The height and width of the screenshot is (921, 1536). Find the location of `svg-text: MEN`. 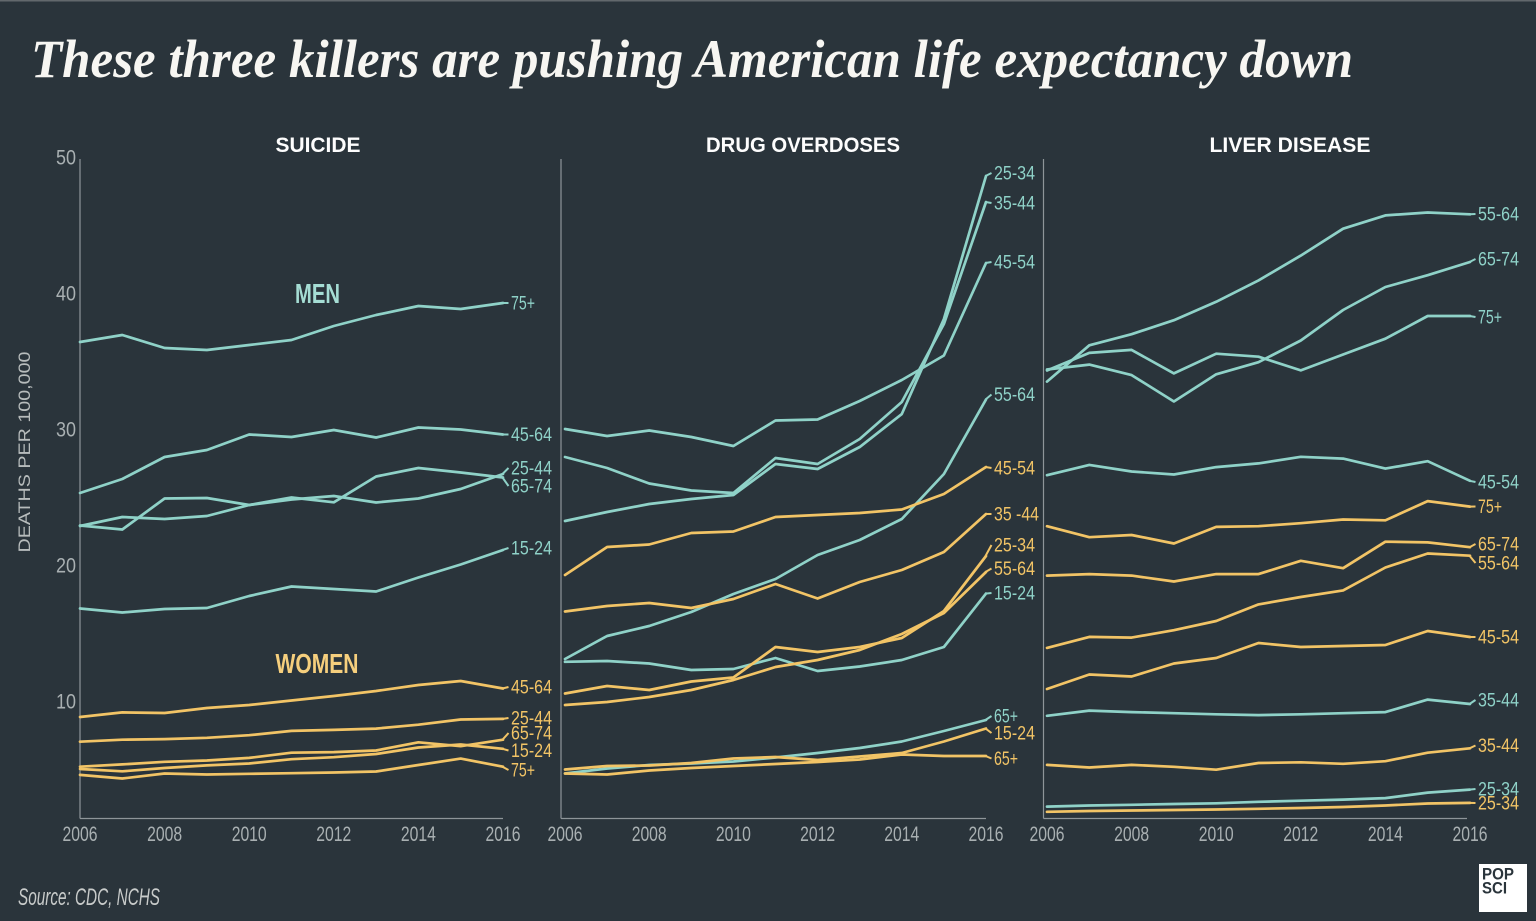

svg-text: MEN is located at coordinates (317, 293).